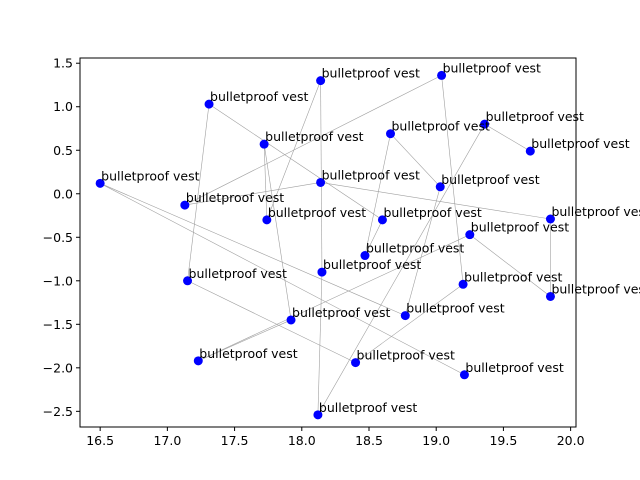  I want to click on x-tick-label: 18.0, so click(302, 440).